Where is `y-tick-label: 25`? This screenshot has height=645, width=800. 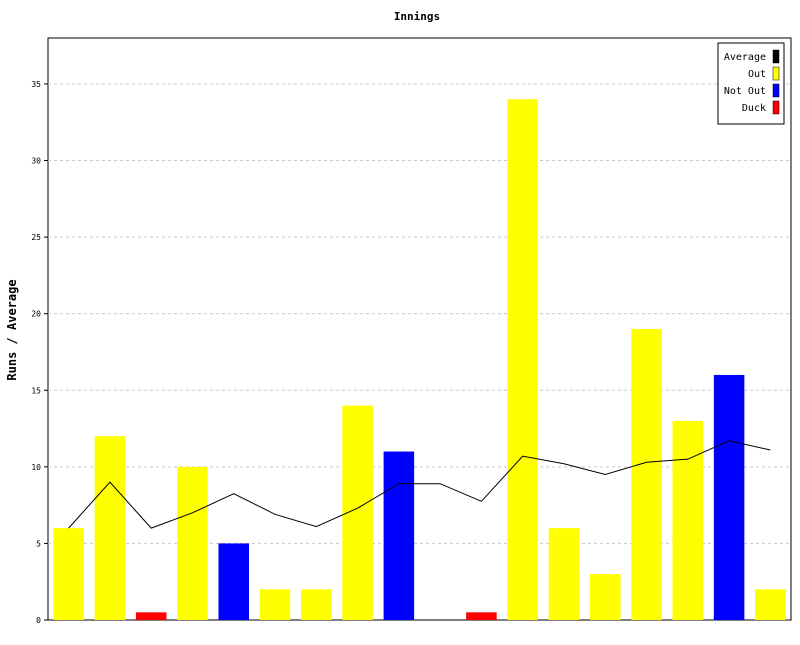 y-tick-label: 25 is located at coordinates (36, 237).